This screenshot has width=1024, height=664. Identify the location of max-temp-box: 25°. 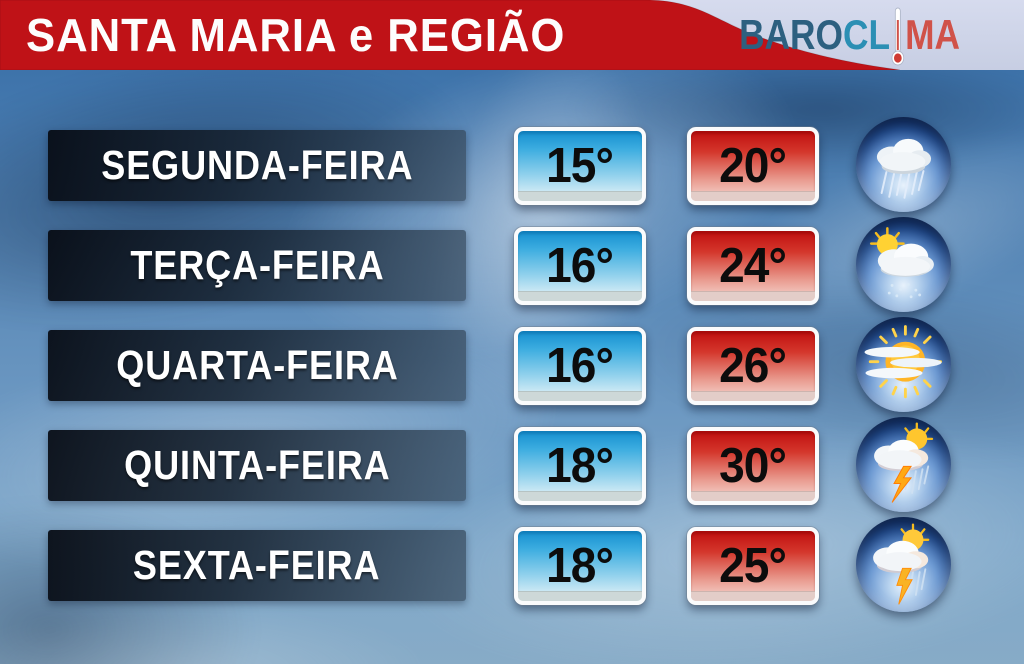
(753, 566).